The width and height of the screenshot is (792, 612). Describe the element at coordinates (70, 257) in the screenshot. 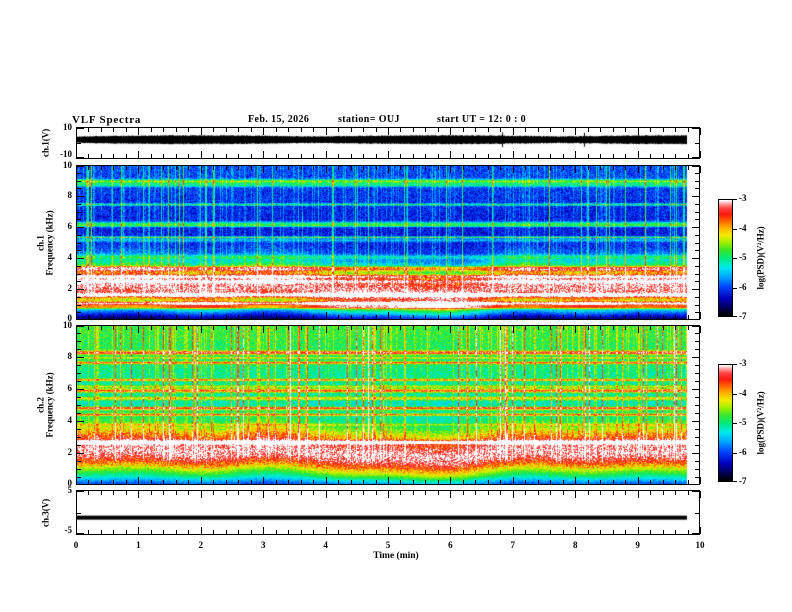

I see `y-tick-label: 4` at that location.